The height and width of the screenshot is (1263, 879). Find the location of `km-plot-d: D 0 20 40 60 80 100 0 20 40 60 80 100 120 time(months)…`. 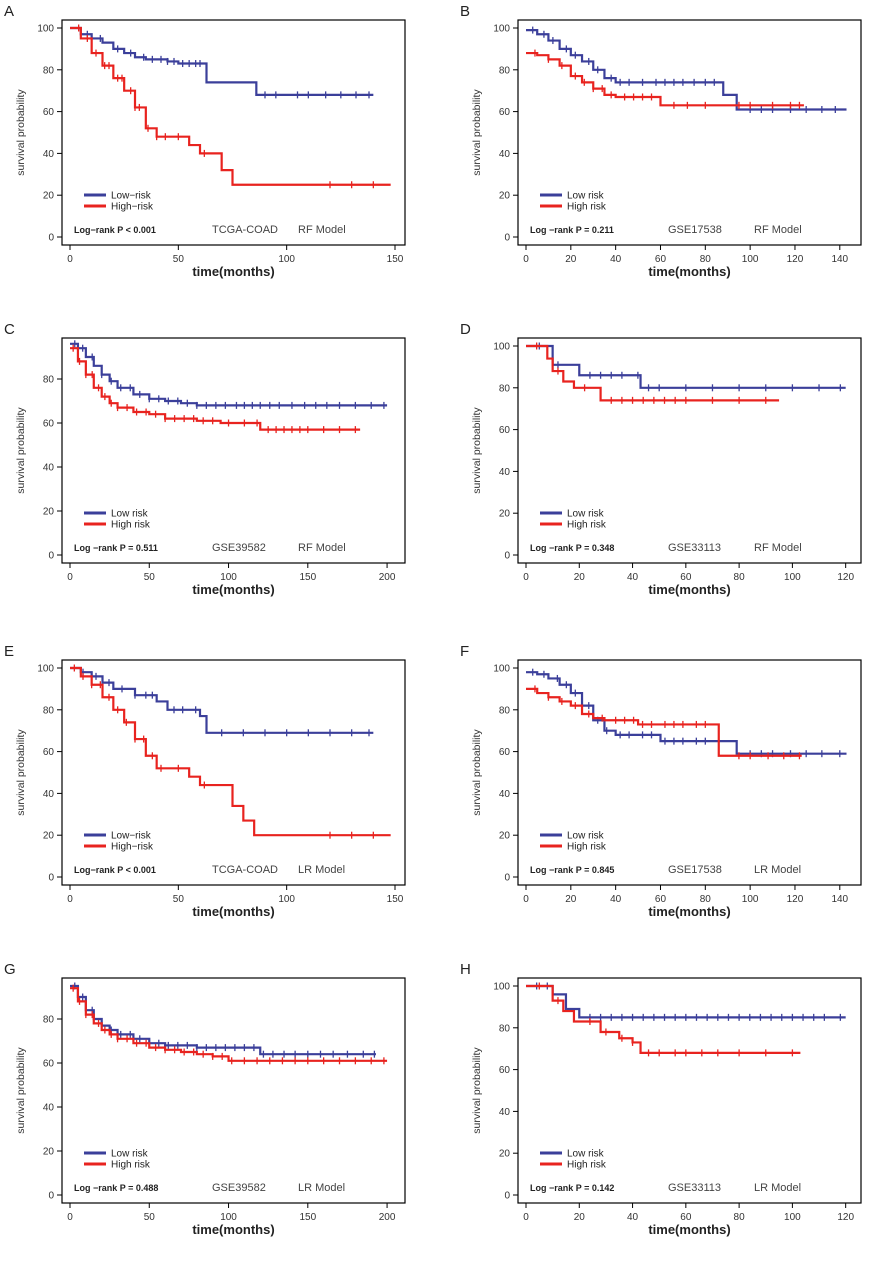

km-plot-d: D 0 20 40 60 80 100 0 20 40 60 80 100 120 time(months)… is located at coordinates (661, 459).